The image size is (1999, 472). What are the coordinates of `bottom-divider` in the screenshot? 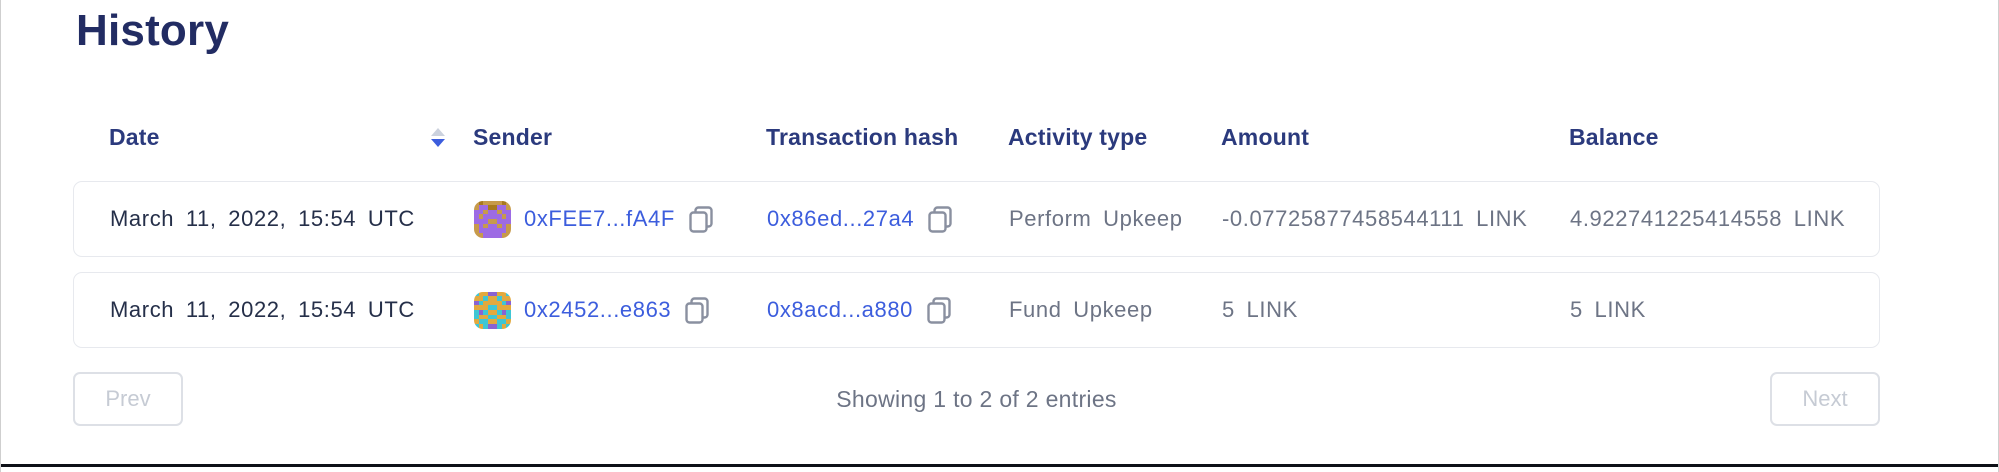 It's located at (999, 465).